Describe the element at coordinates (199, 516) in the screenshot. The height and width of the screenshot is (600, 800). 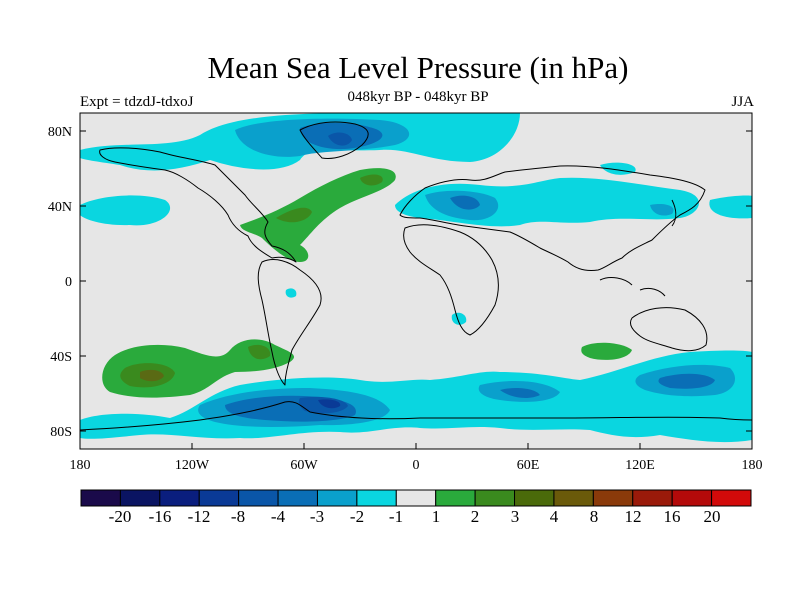
I see `colorbar-label: -12` at that location.